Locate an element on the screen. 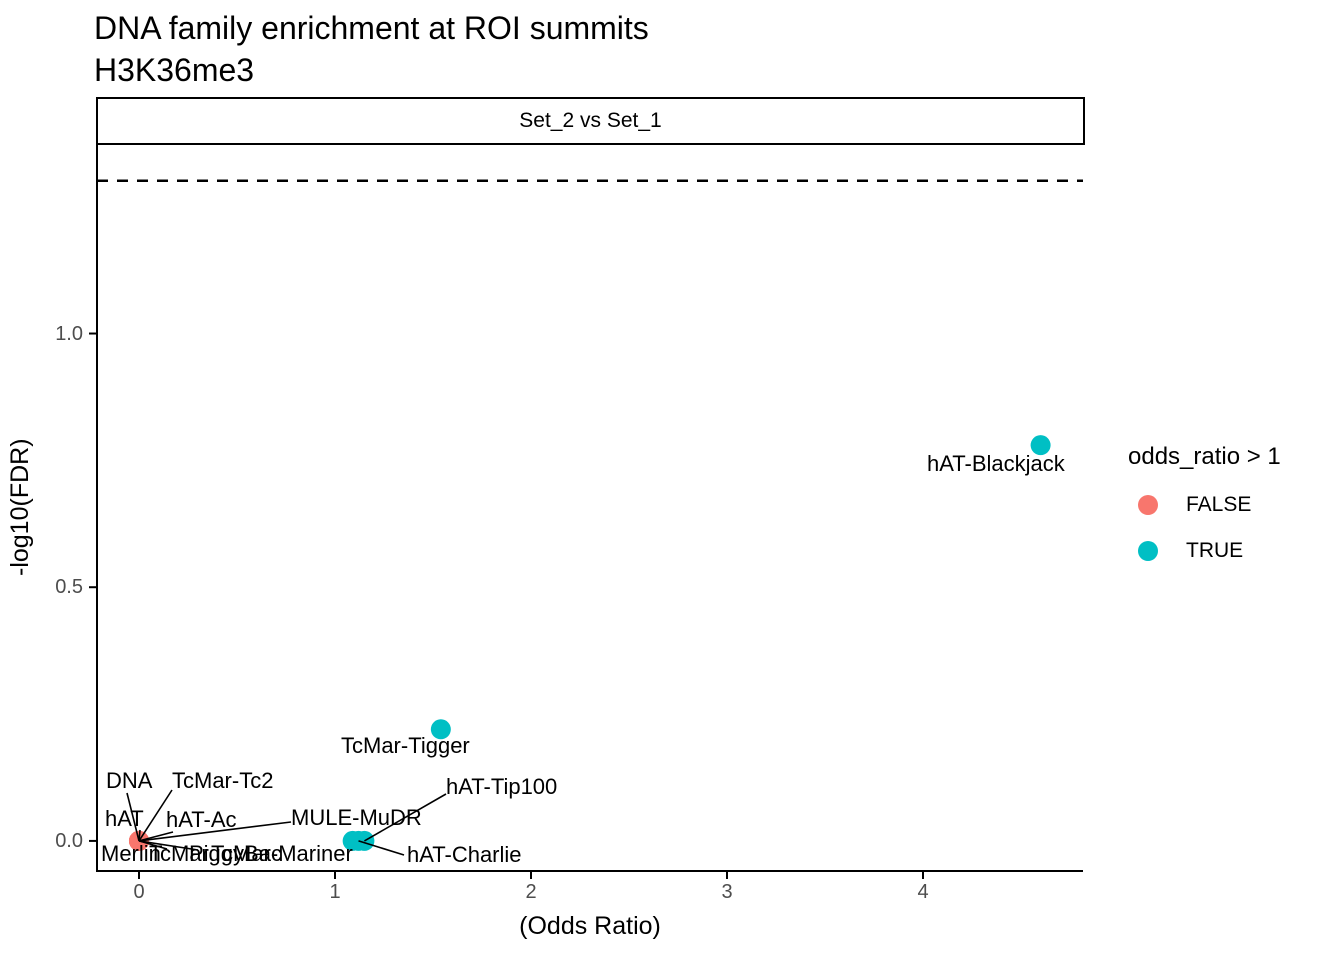 This screenshot has width=1344, height=960. point-label: TcMar-Tc2 is located at coordinates (223, 780).